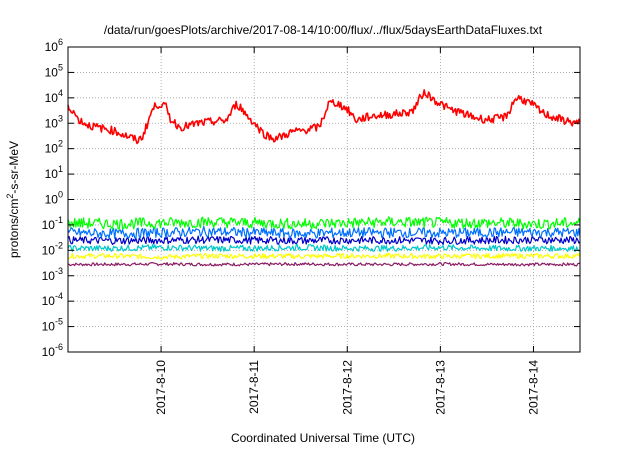 Image resolution: width=640 pixels, height=453 pixels. Describe the element at coordinates (52, 299) in the screenshot. I see `y-tick-label: 10⁻⁴` at that location.